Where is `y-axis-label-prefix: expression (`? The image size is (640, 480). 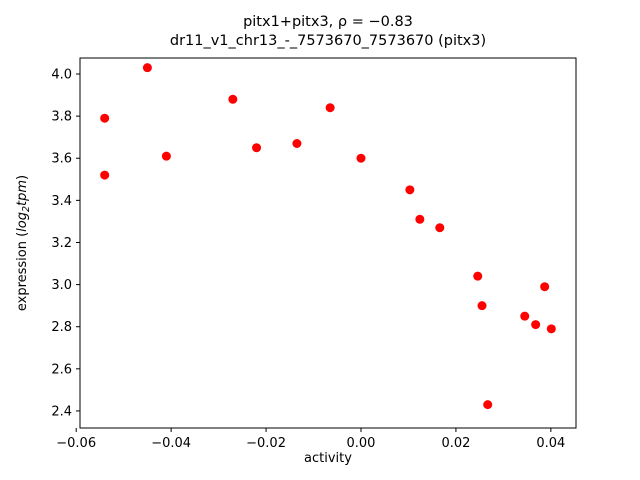
y-axis-label-prefix: expression ( is located at coordinates (22, 271).